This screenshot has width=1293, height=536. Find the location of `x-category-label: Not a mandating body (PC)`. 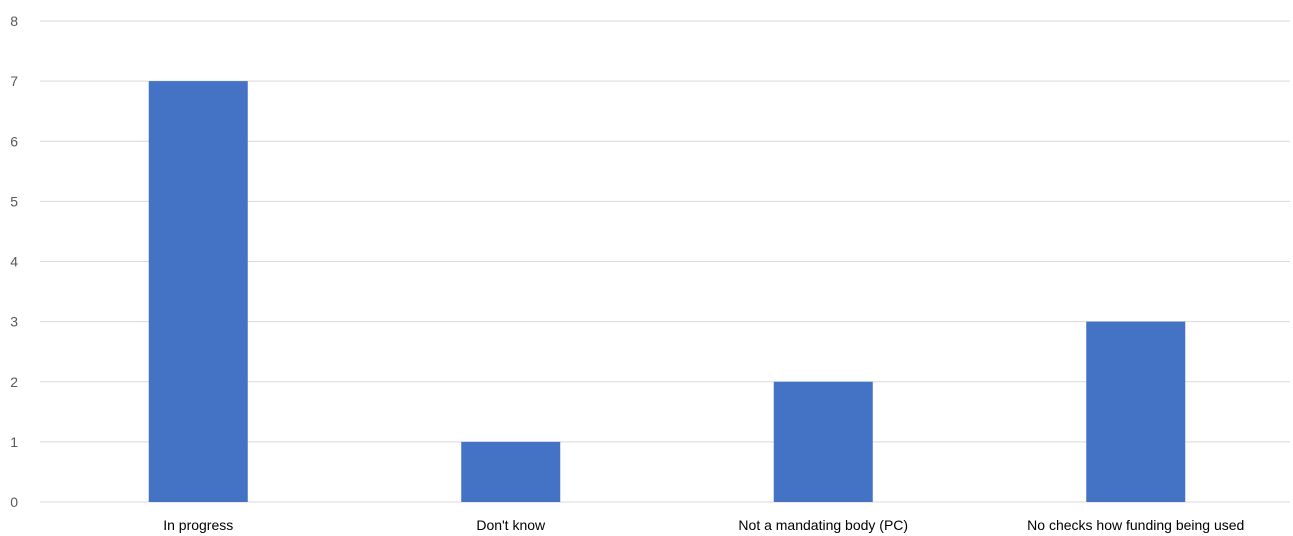

x-category-label: Not a mandating body (PC) is located at coordinates (823, 525).